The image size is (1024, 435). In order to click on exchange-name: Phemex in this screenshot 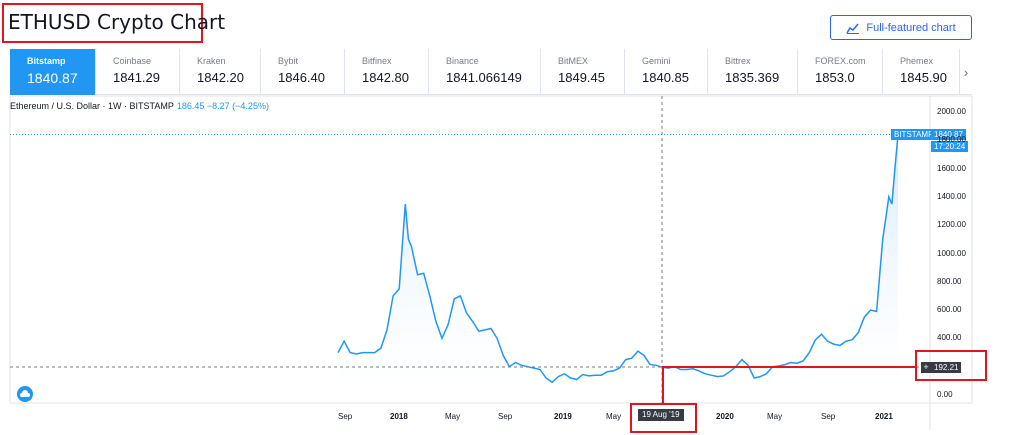, I will do `click(917, 61)`.